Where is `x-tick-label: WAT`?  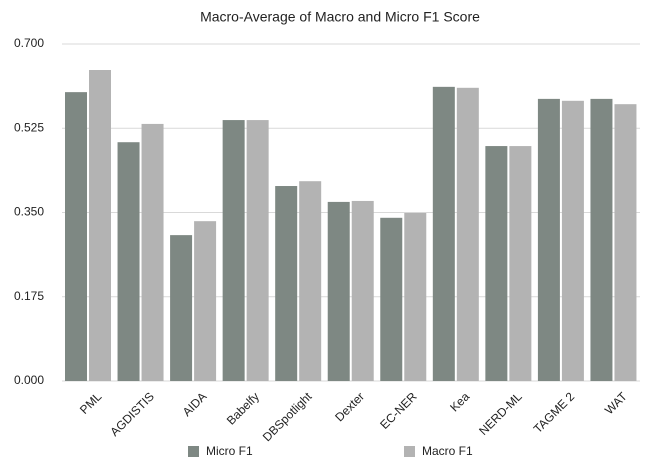 x-tick-label: WAT is located at coordinates (616, 403).